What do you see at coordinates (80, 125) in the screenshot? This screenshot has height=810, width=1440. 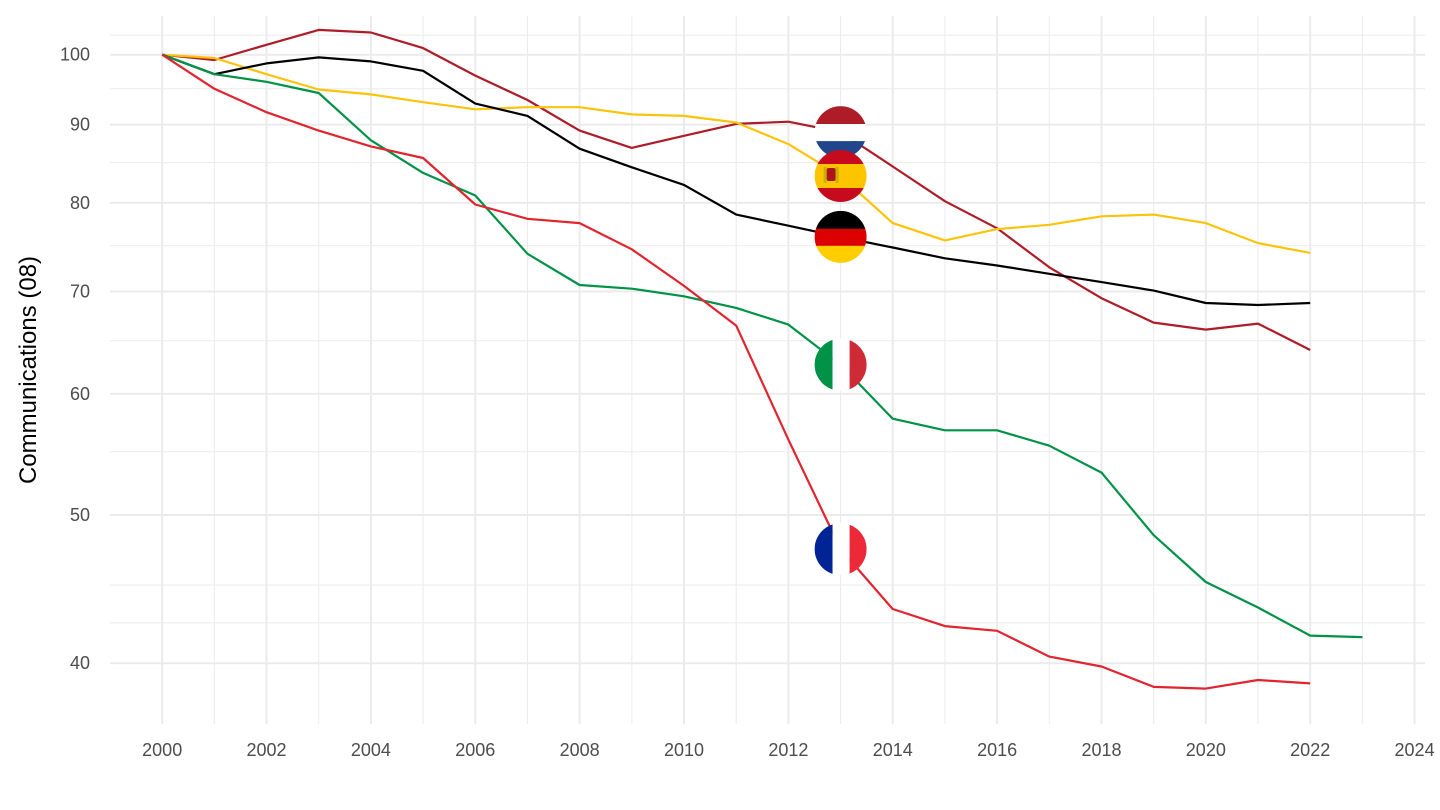 I see `y-tick-label: 90` at bounding box center [80, 125].